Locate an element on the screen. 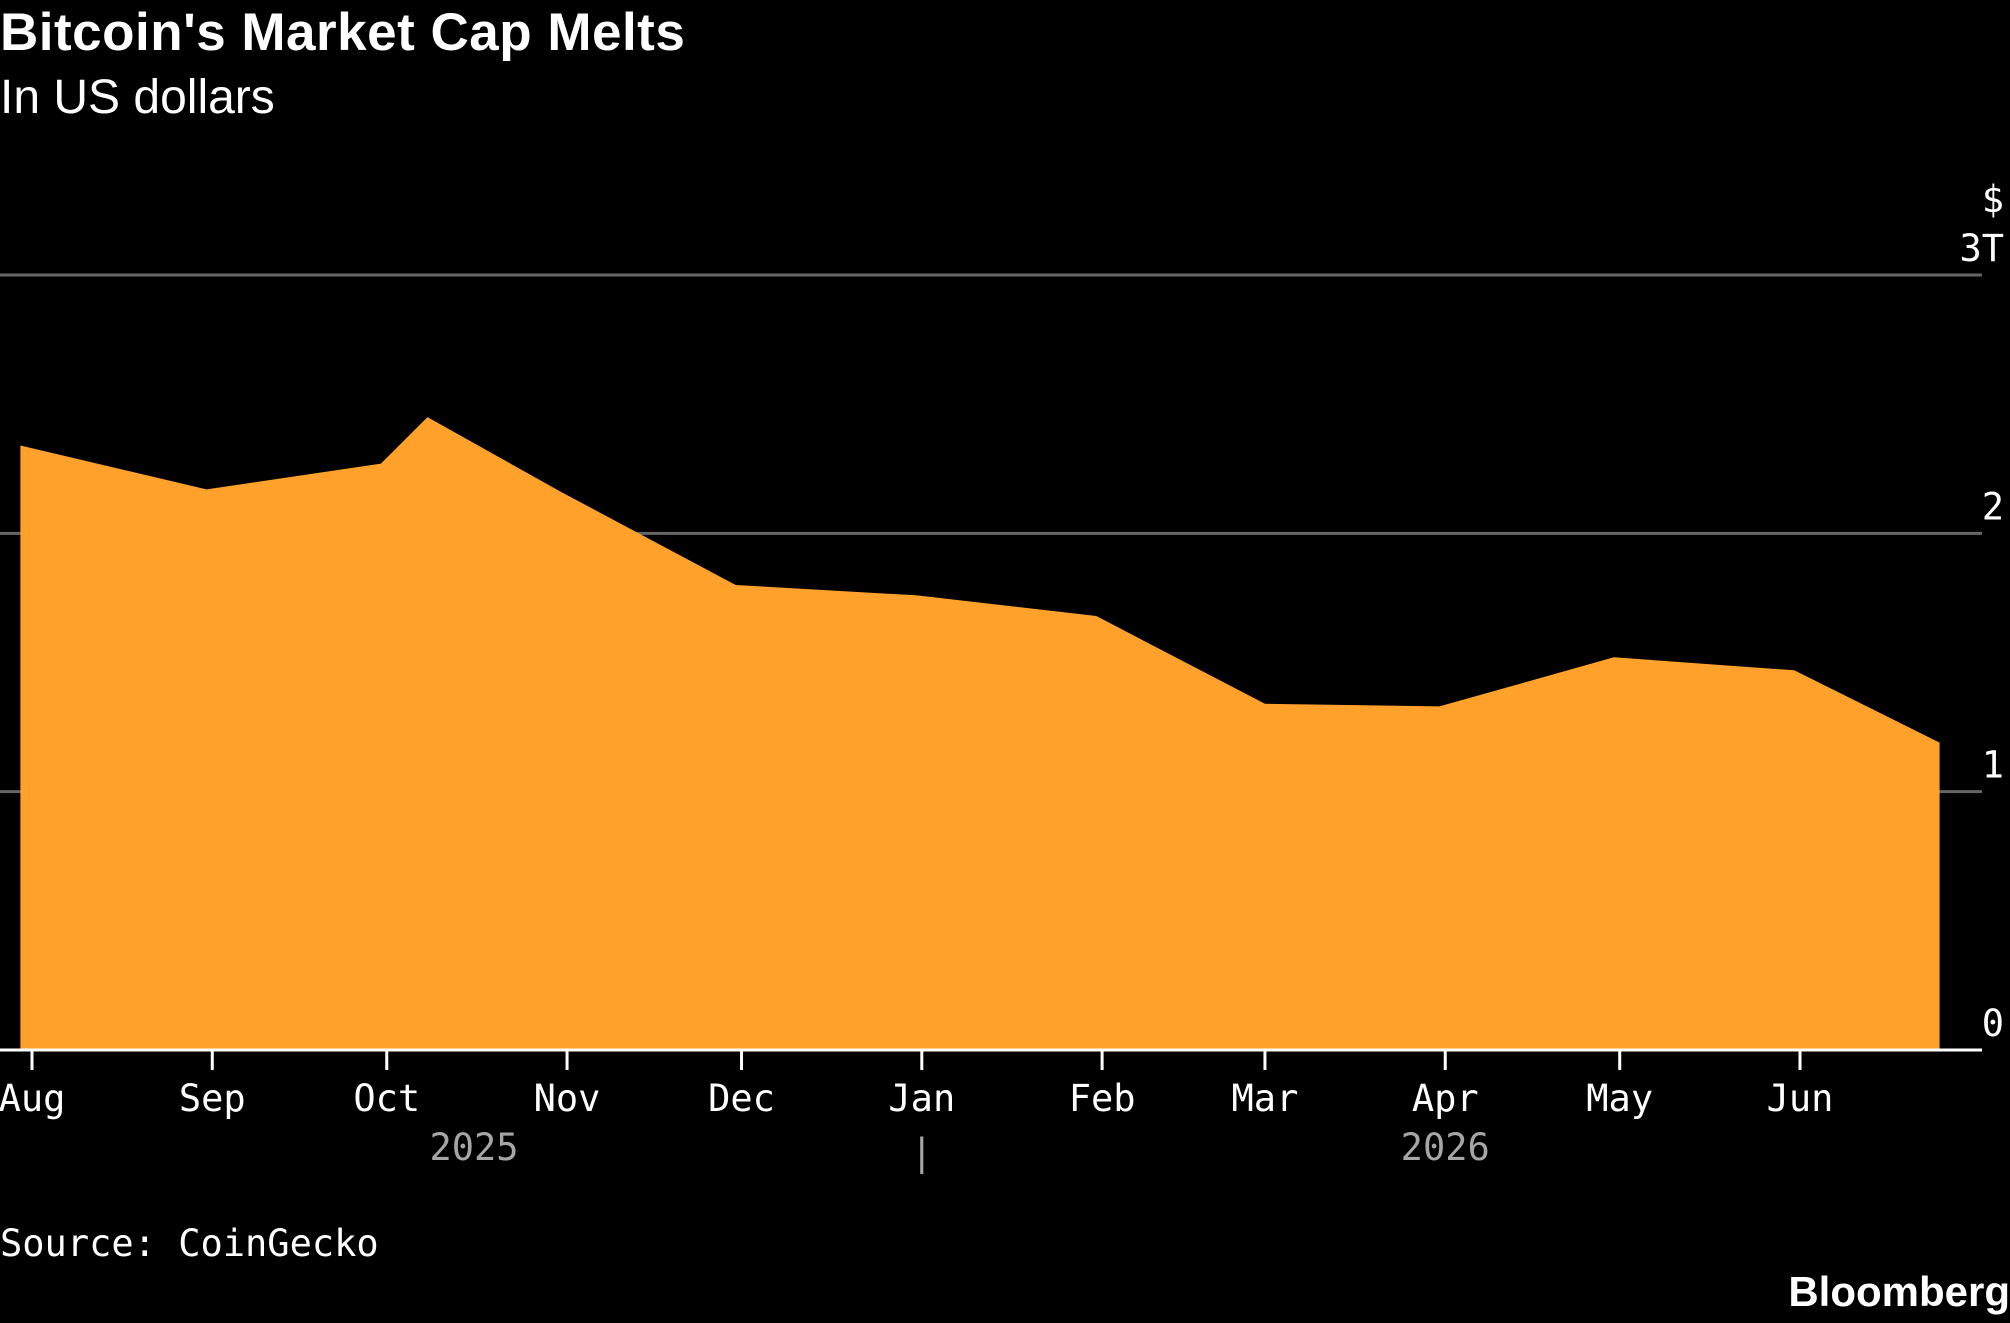 This screenshot has width=2010, height=1323. x-tick-label: Jan is located at coordinates (921, 1098).